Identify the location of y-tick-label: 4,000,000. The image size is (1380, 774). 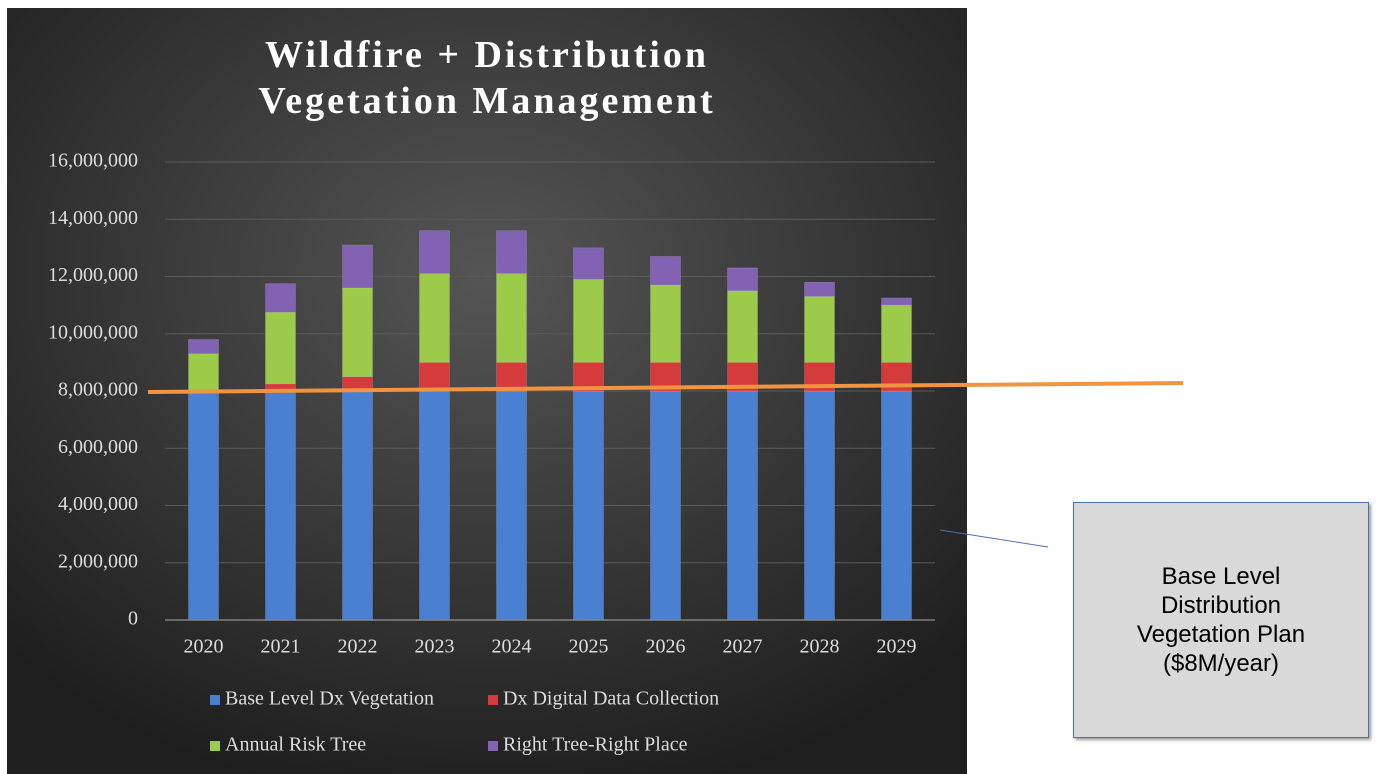
(98, 504).